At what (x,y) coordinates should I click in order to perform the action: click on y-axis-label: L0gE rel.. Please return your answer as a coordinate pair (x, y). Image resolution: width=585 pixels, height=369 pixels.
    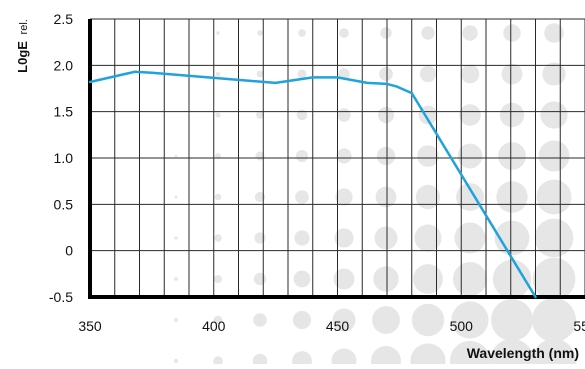
    Looking at the image, I should click on (22, 46).